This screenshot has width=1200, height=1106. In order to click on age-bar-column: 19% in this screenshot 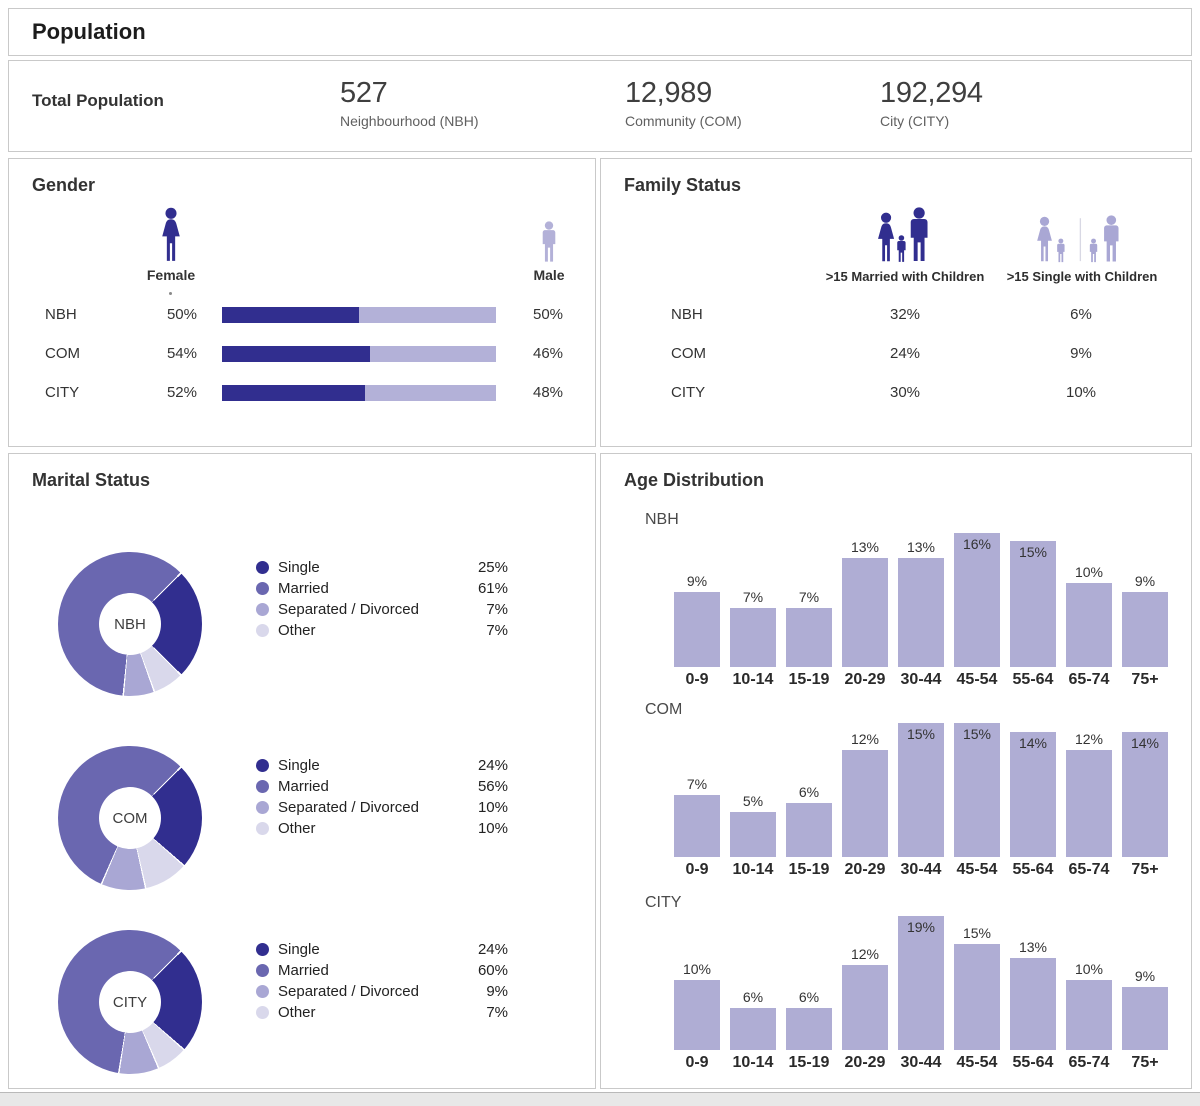, I will do `click(921, 983)`.